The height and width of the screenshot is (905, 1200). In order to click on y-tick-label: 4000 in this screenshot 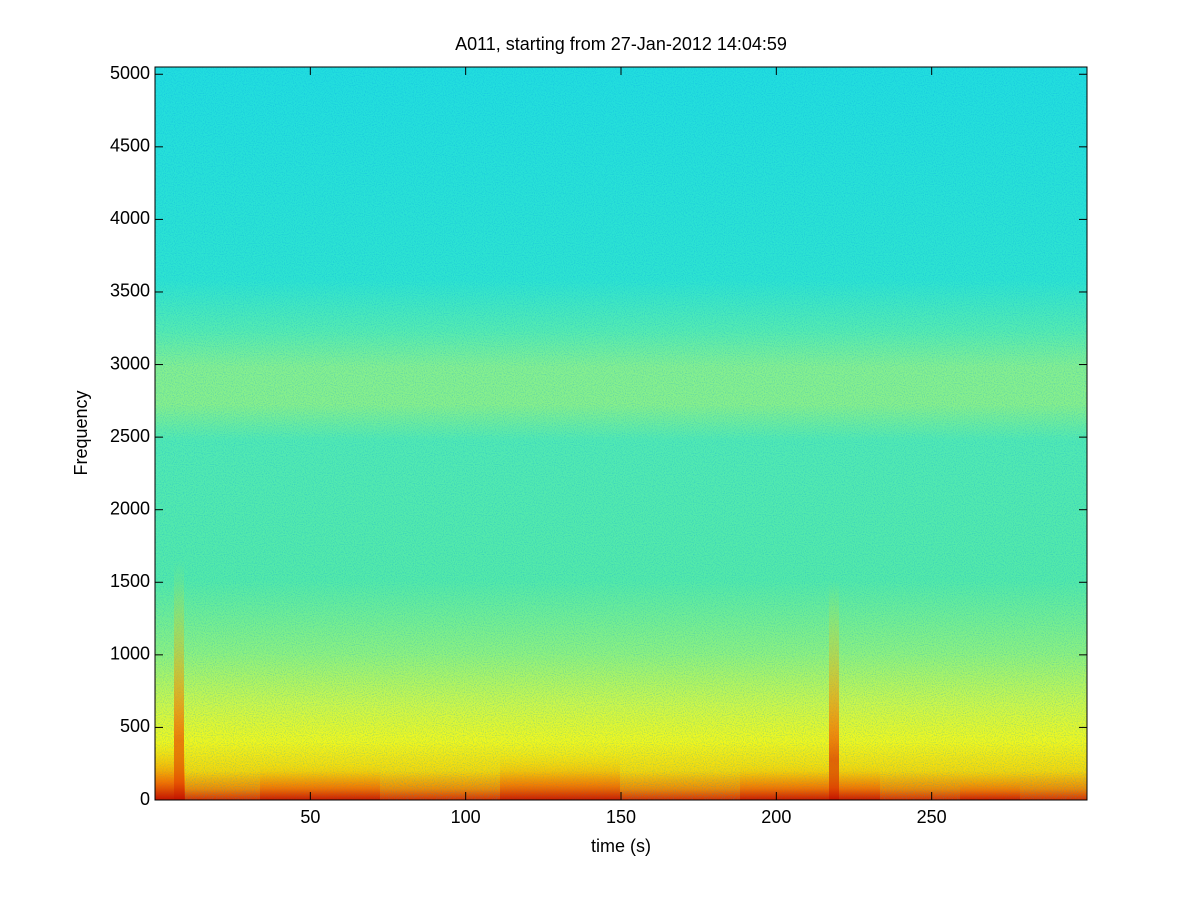, I will do `click(130, 218)`.